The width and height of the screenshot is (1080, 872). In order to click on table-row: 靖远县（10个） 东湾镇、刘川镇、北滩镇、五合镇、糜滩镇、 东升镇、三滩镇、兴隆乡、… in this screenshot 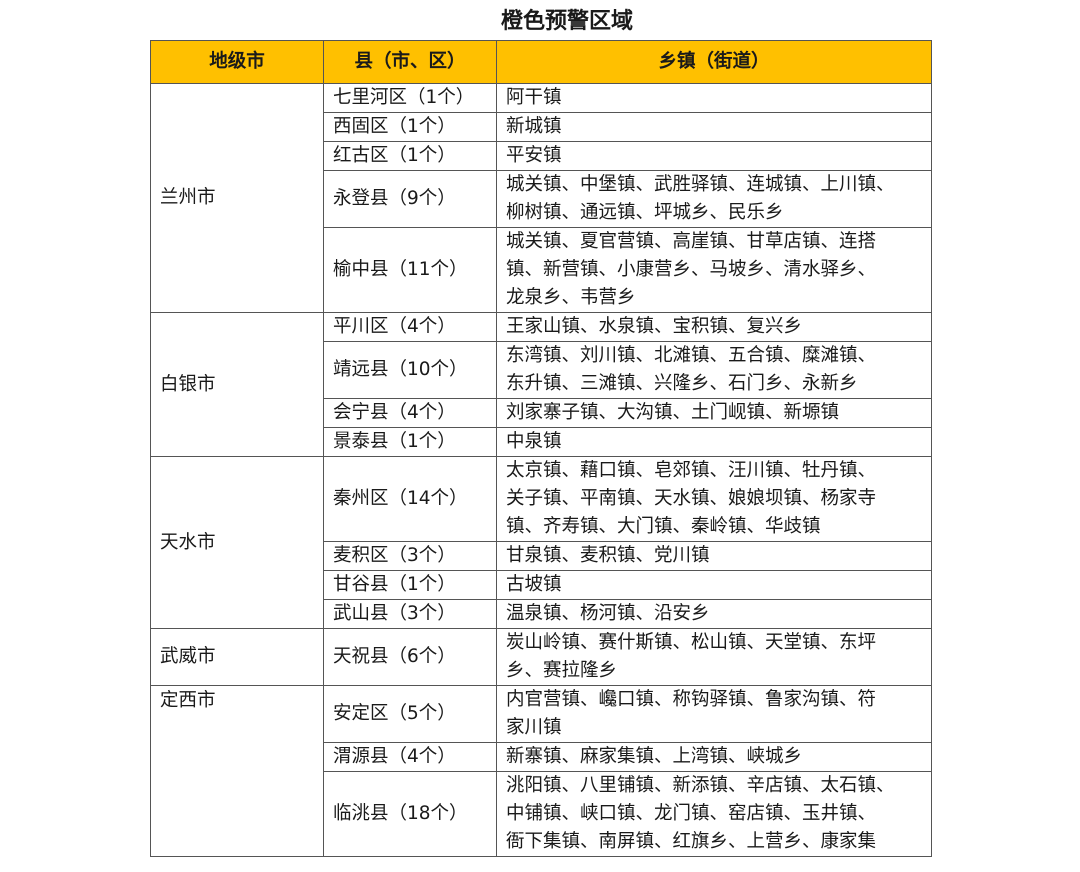, I will do `click(541, 370)`.